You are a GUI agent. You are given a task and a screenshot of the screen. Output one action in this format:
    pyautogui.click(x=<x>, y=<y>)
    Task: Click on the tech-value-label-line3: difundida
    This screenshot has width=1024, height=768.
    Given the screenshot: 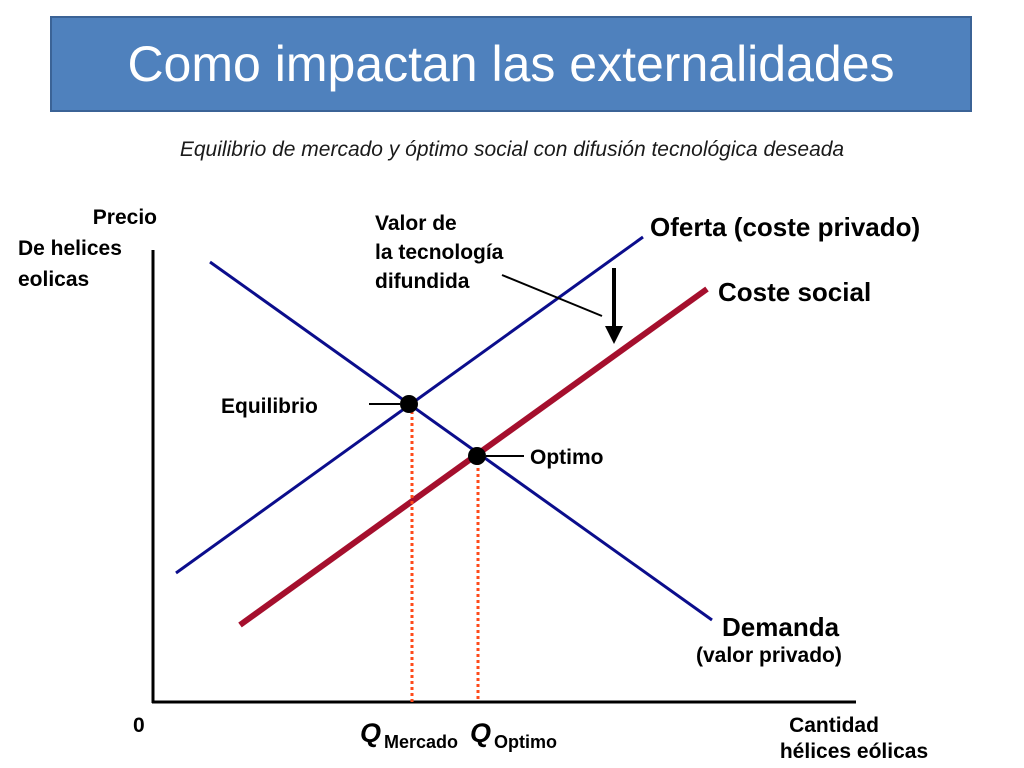 What is the action you would take?
    pyautogui.click(x=422, y=281)
    